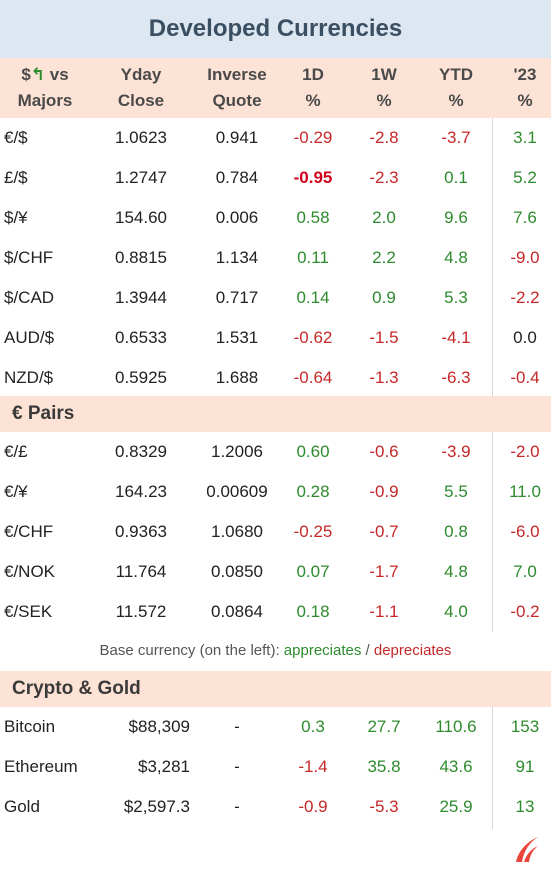 This screenshot has height=869, width=551. What do you see at coordinates (525, 337) in the screenshot?
I see `cell-y23: 0.0` at bounding box center [525, 337].